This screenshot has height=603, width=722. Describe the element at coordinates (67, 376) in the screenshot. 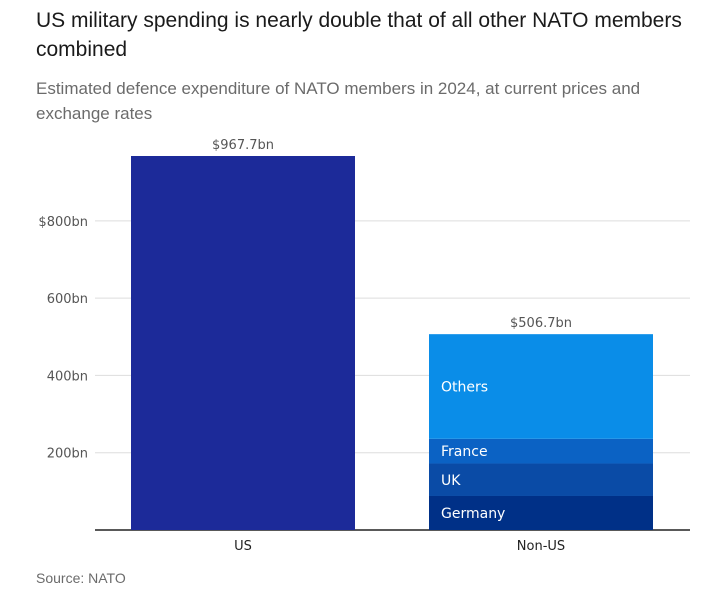

I see `y-tick-label: 400bn` at that location.